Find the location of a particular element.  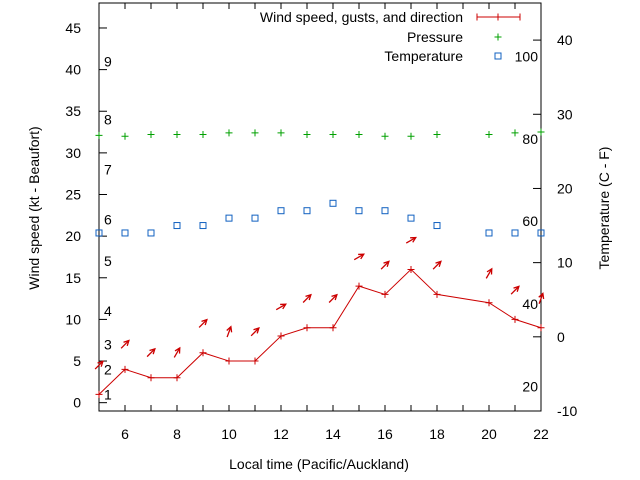

legend-entry: Wind speed, gusts, and direction is located at coordinates (390, 17).